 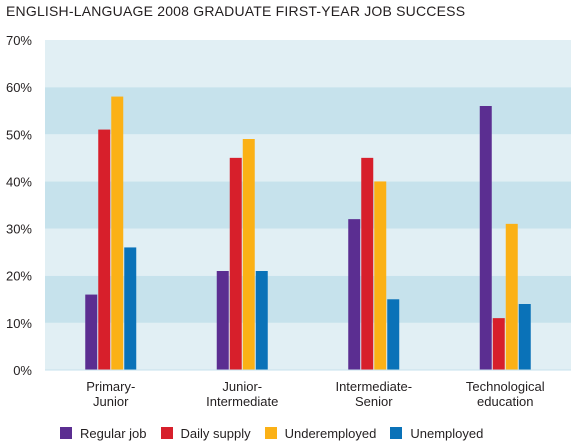 What do you see at coordinates (19, 87) in the screenshot?
I see `y-tick-label: 60%` at bounding box center [19, 87].